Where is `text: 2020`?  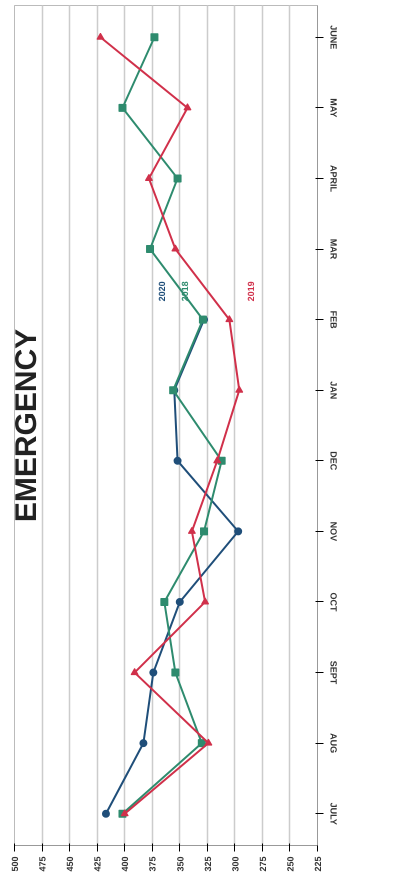
text: 2020 is located at coordinates (162, 291).